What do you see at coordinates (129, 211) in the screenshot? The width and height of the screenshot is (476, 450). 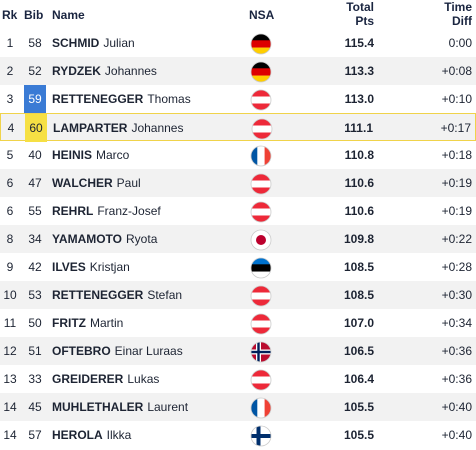 I see `first-name: Franz-Josef` at bounding box center [129, 211].